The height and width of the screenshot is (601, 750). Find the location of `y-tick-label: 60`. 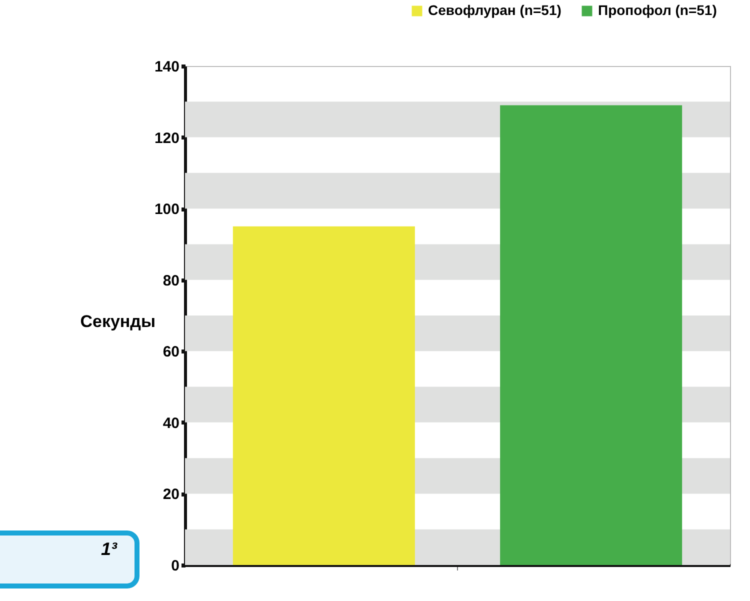

y-tick-label: 60 is located at coordinates (171, 352).